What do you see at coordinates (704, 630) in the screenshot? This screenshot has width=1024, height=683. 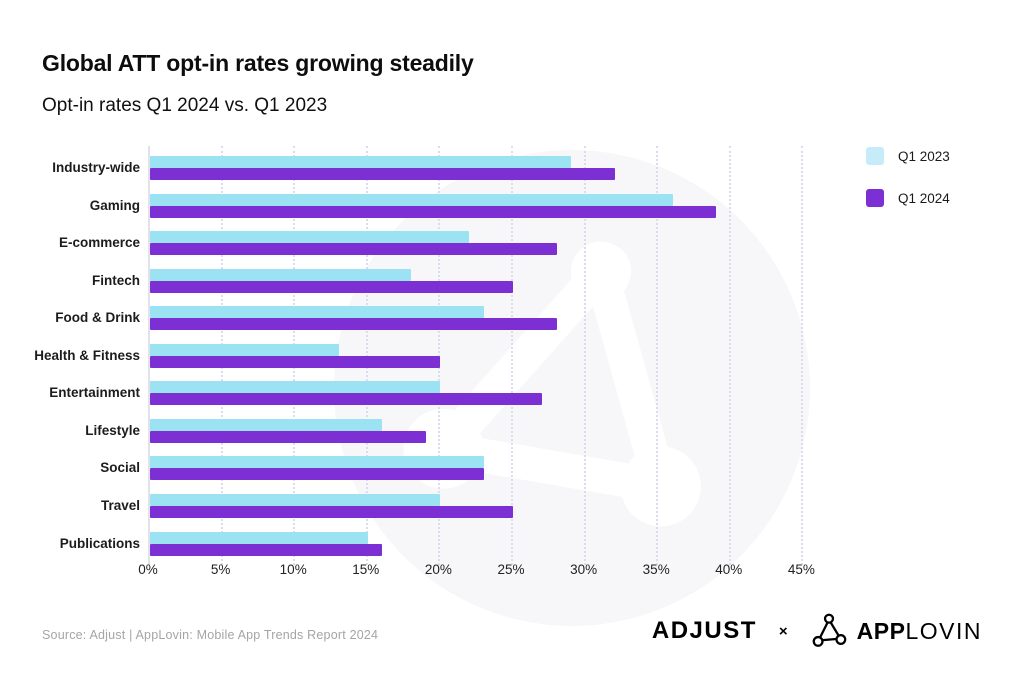 I see `adjust-logo: ADJUST` at bounding box center [704, 630].